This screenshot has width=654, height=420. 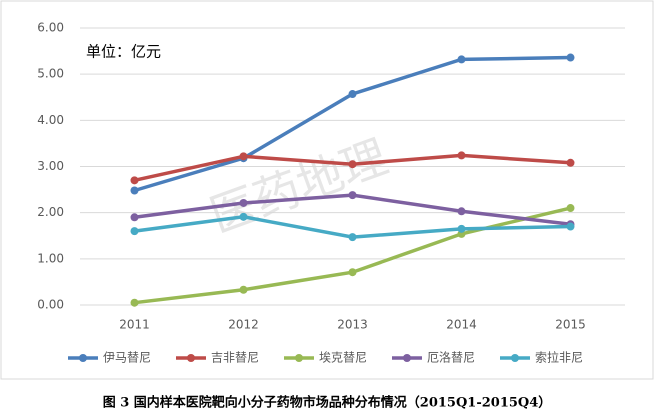 What do you see at coordinates (50, 305) in the screenshot?
I see `y-tick-label: 0.00` at bounding box center [50, 305].